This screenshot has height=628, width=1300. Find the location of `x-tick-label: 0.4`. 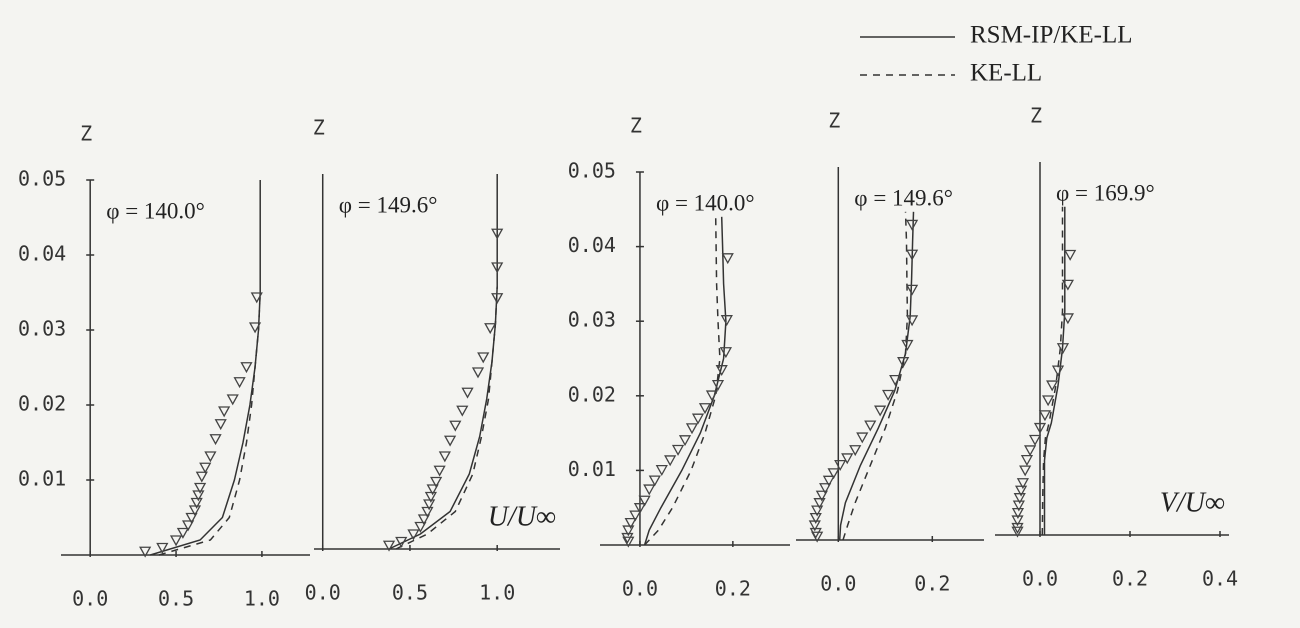

x-tick-label: 0.4 is located at coordinates (1220, 579).